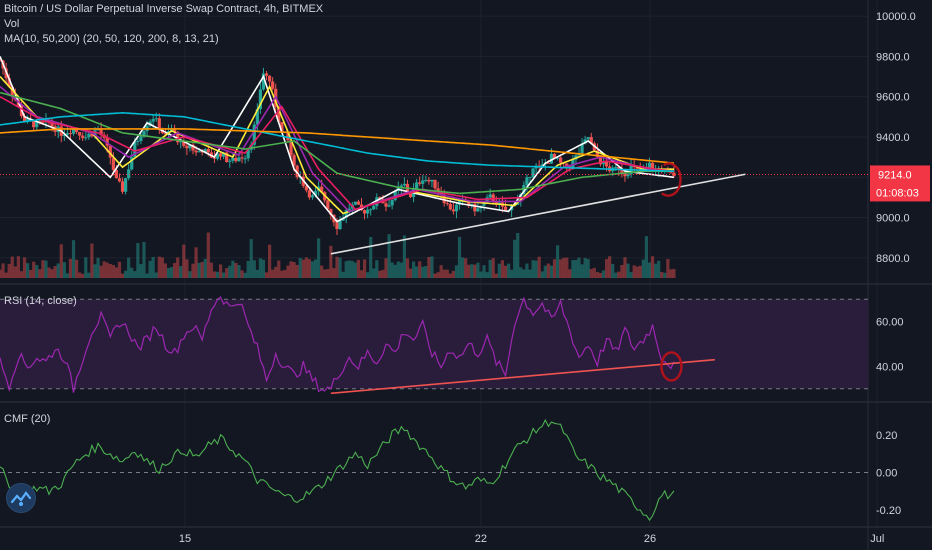 Image resolution: width=932 pixels, height=550 pixels. Describe the element at coordinates (21, 498) in the screenshot. I see `tradingview-logo-icon` at that location.